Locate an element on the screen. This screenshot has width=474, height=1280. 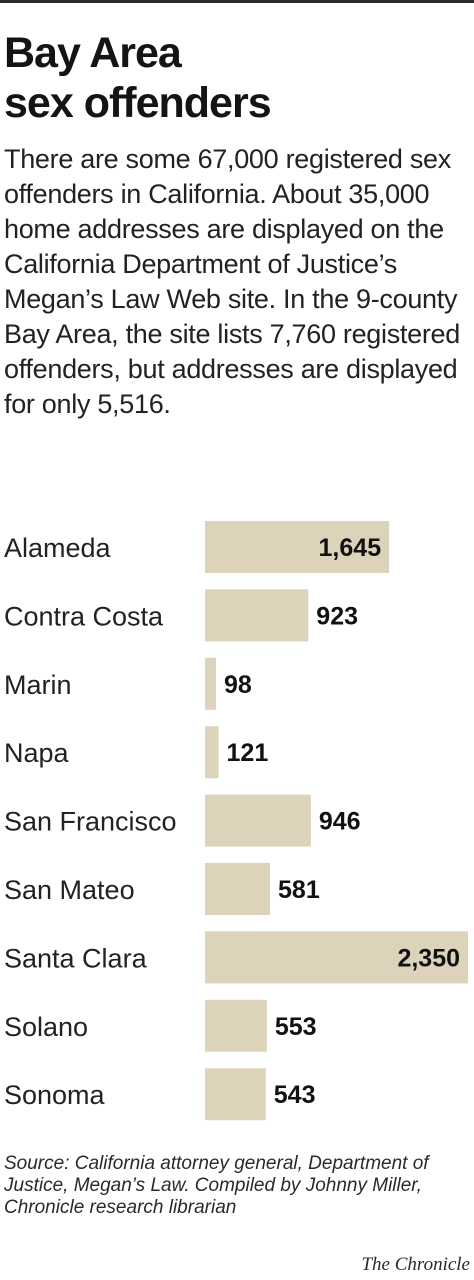
title-line-1: Bay Area is located at coordinates (93, 53).